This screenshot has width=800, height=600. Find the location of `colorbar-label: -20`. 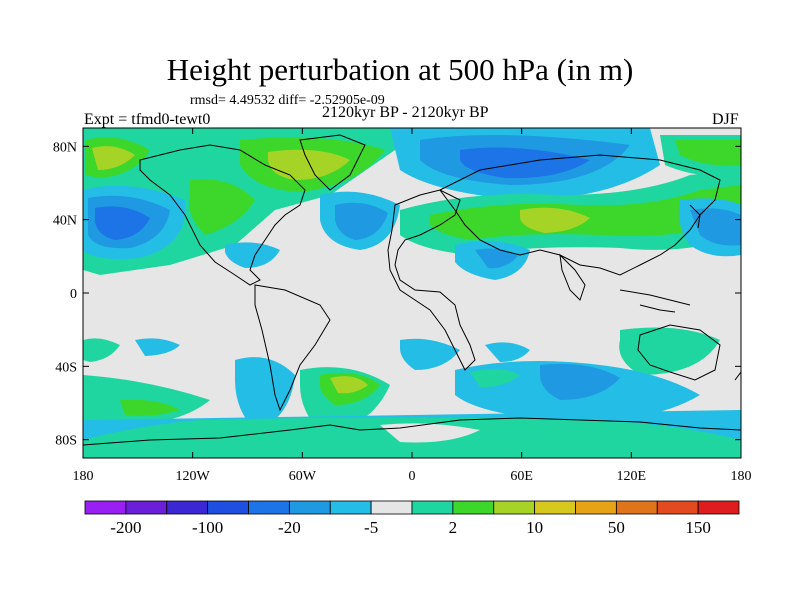

colorbar-label: -20 is located at coordinates (289, 527).